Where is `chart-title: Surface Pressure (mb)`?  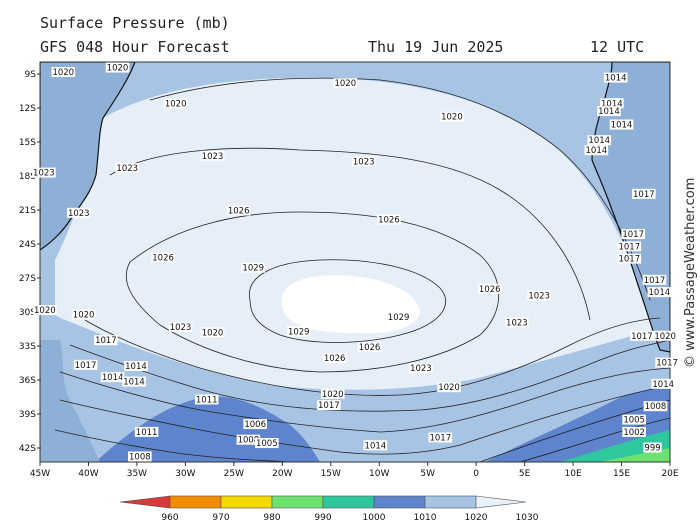 chart-title: Surface Pressure (mb) is located at coordinates (135, 23).